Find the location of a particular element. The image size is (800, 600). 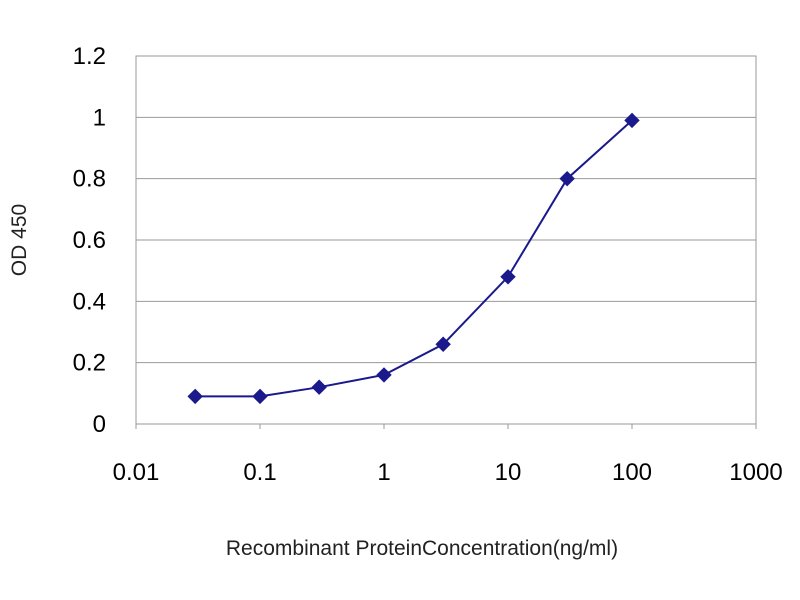

y-tick-label: 0.6 is located at coordinates (89, 240).